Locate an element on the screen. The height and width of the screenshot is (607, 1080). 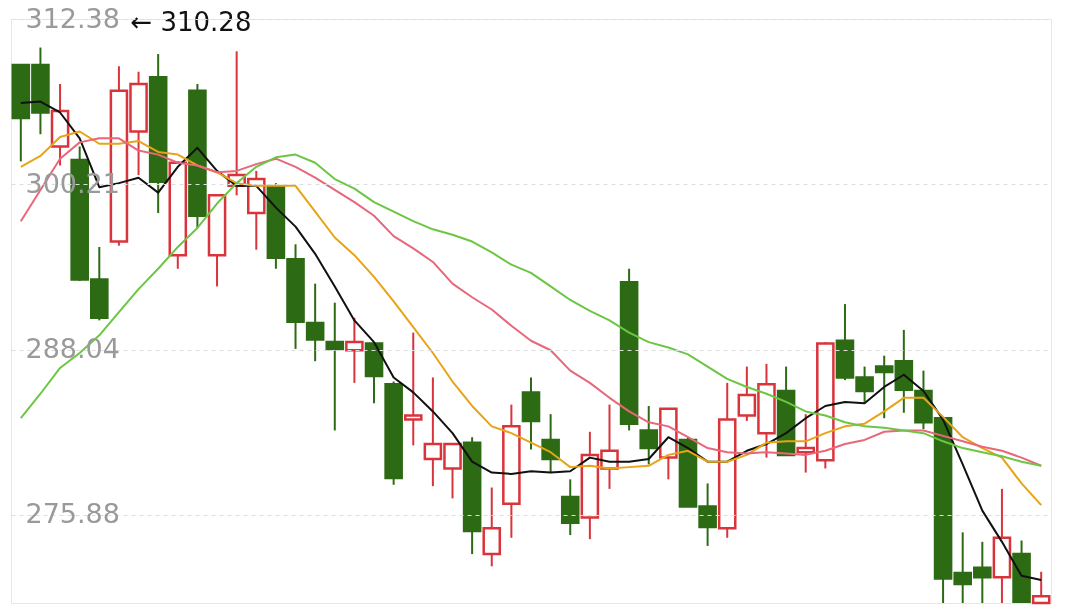
y-tick-label: 312.38 is located at coordinates (72, 18).